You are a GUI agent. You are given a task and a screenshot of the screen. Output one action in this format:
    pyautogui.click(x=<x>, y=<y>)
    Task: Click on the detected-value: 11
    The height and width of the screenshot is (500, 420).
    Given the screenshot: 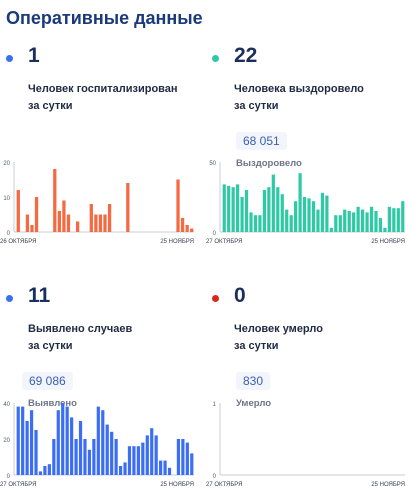 What is the action you would take?
    pyautogui.click(x=39, y=295)
    